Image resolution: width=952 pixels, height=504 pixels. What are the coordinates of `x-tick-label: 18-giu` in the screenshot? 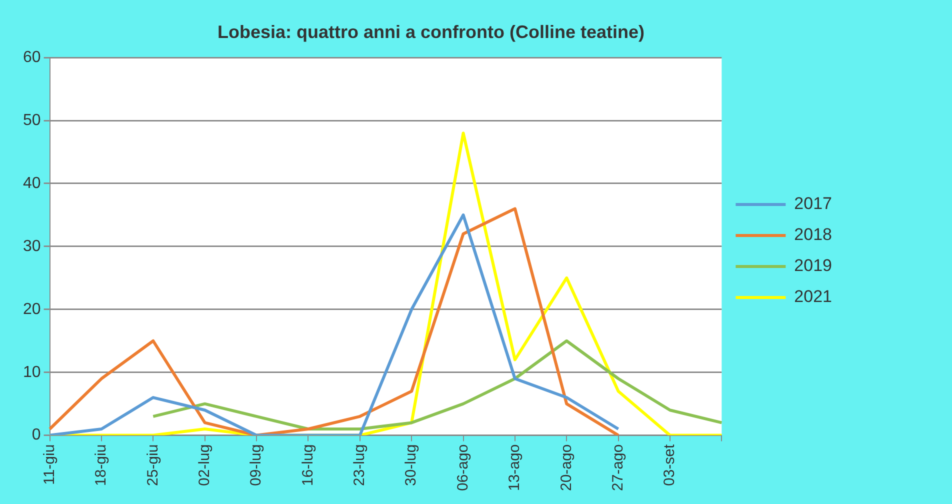 It's located at (101, 465).